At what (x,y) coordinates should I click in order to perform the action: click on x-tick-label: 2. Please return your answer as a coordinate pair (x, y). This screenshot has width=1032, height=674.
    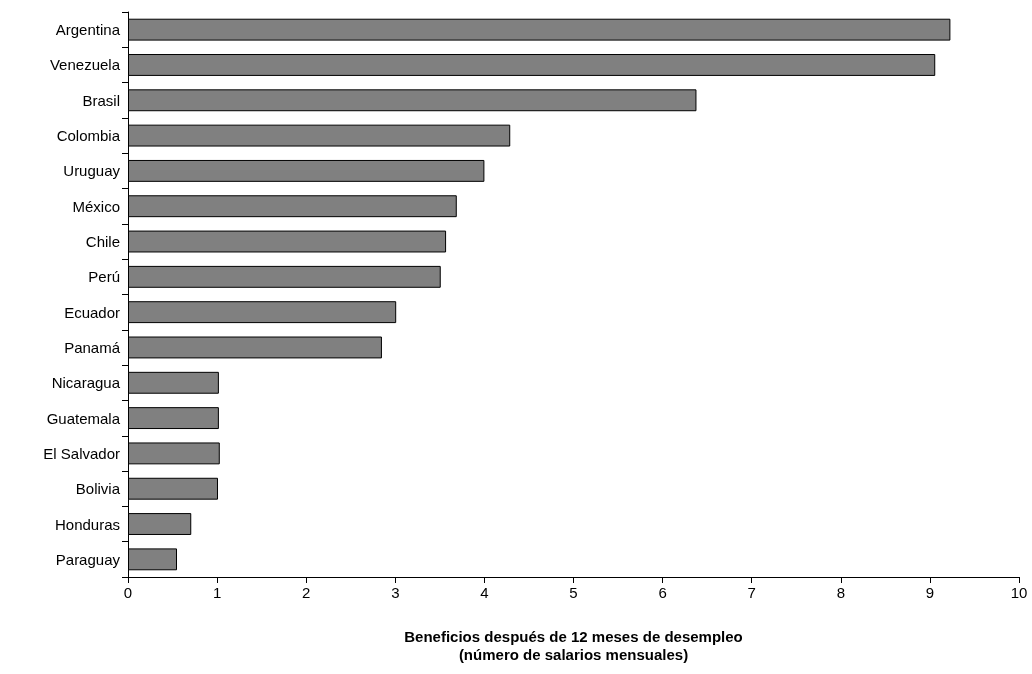
    Looking at the image, I should click on (306, 592).